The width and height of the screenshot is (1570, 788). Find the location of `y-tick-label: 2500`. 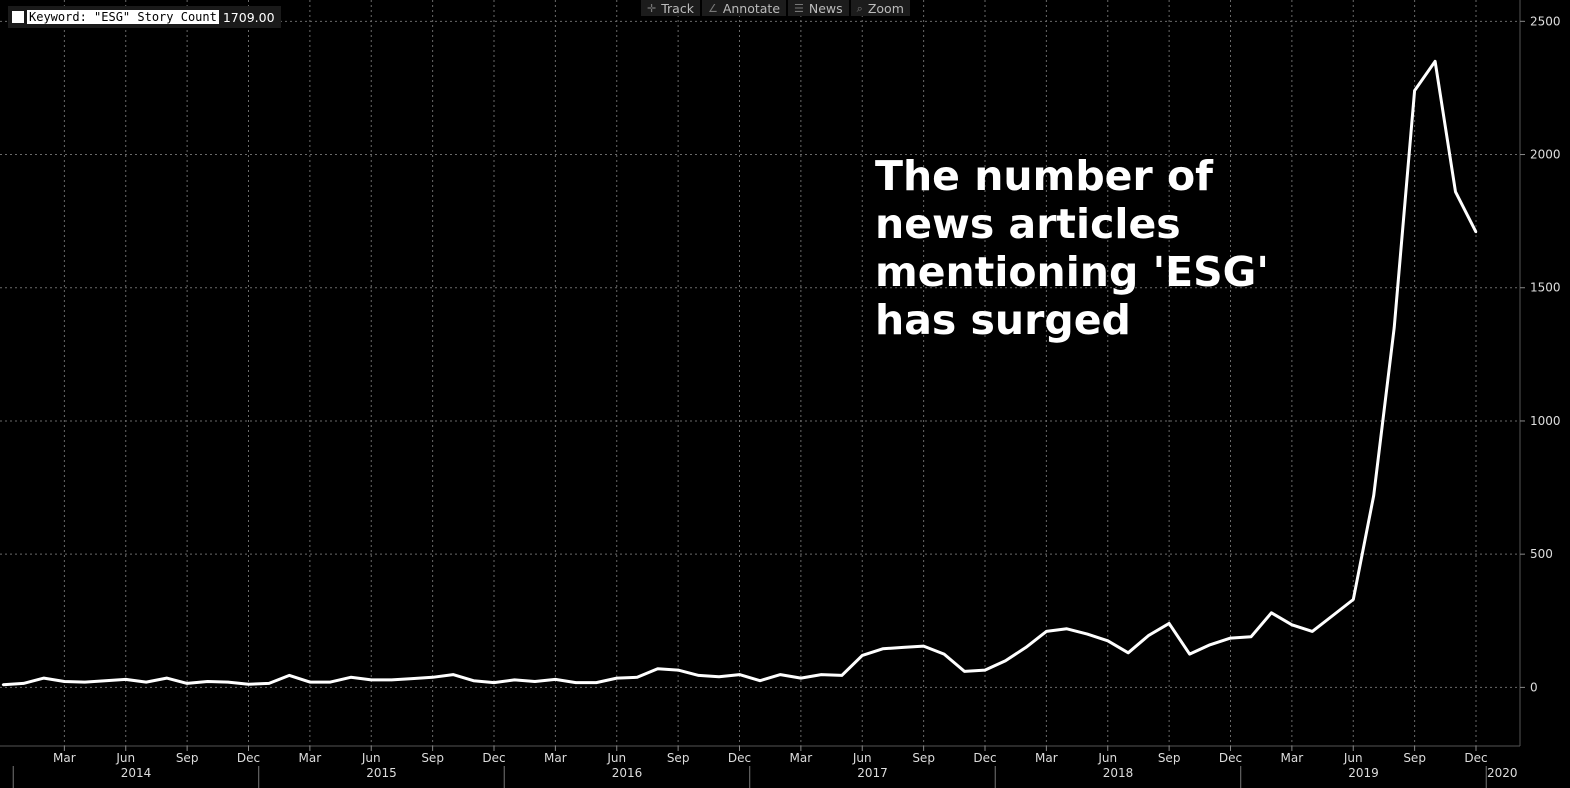

y-tick-label: 2500 is located at coordinates (1545, 21).